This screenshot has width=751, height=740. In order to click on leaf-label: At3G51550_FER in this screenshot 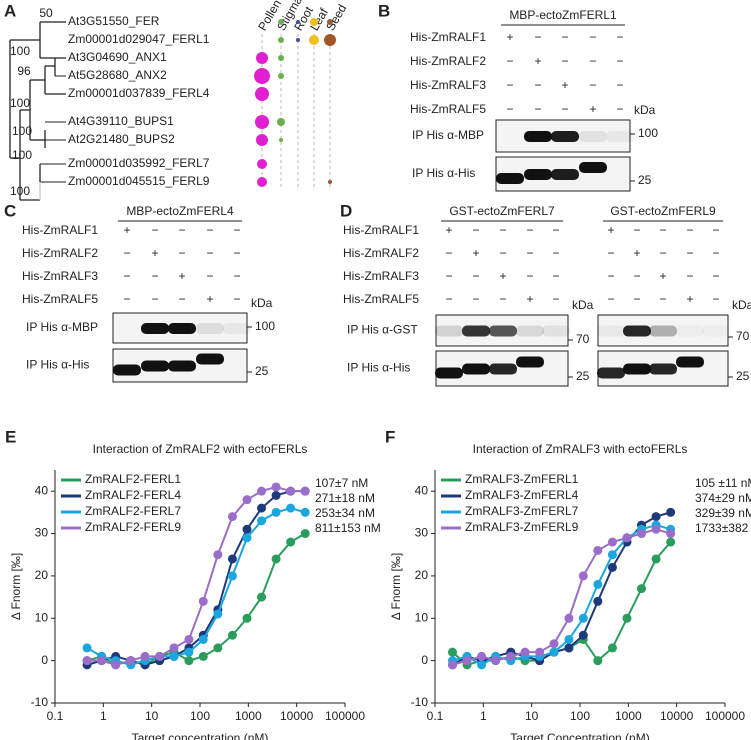, I will do `click(114, 21)`.